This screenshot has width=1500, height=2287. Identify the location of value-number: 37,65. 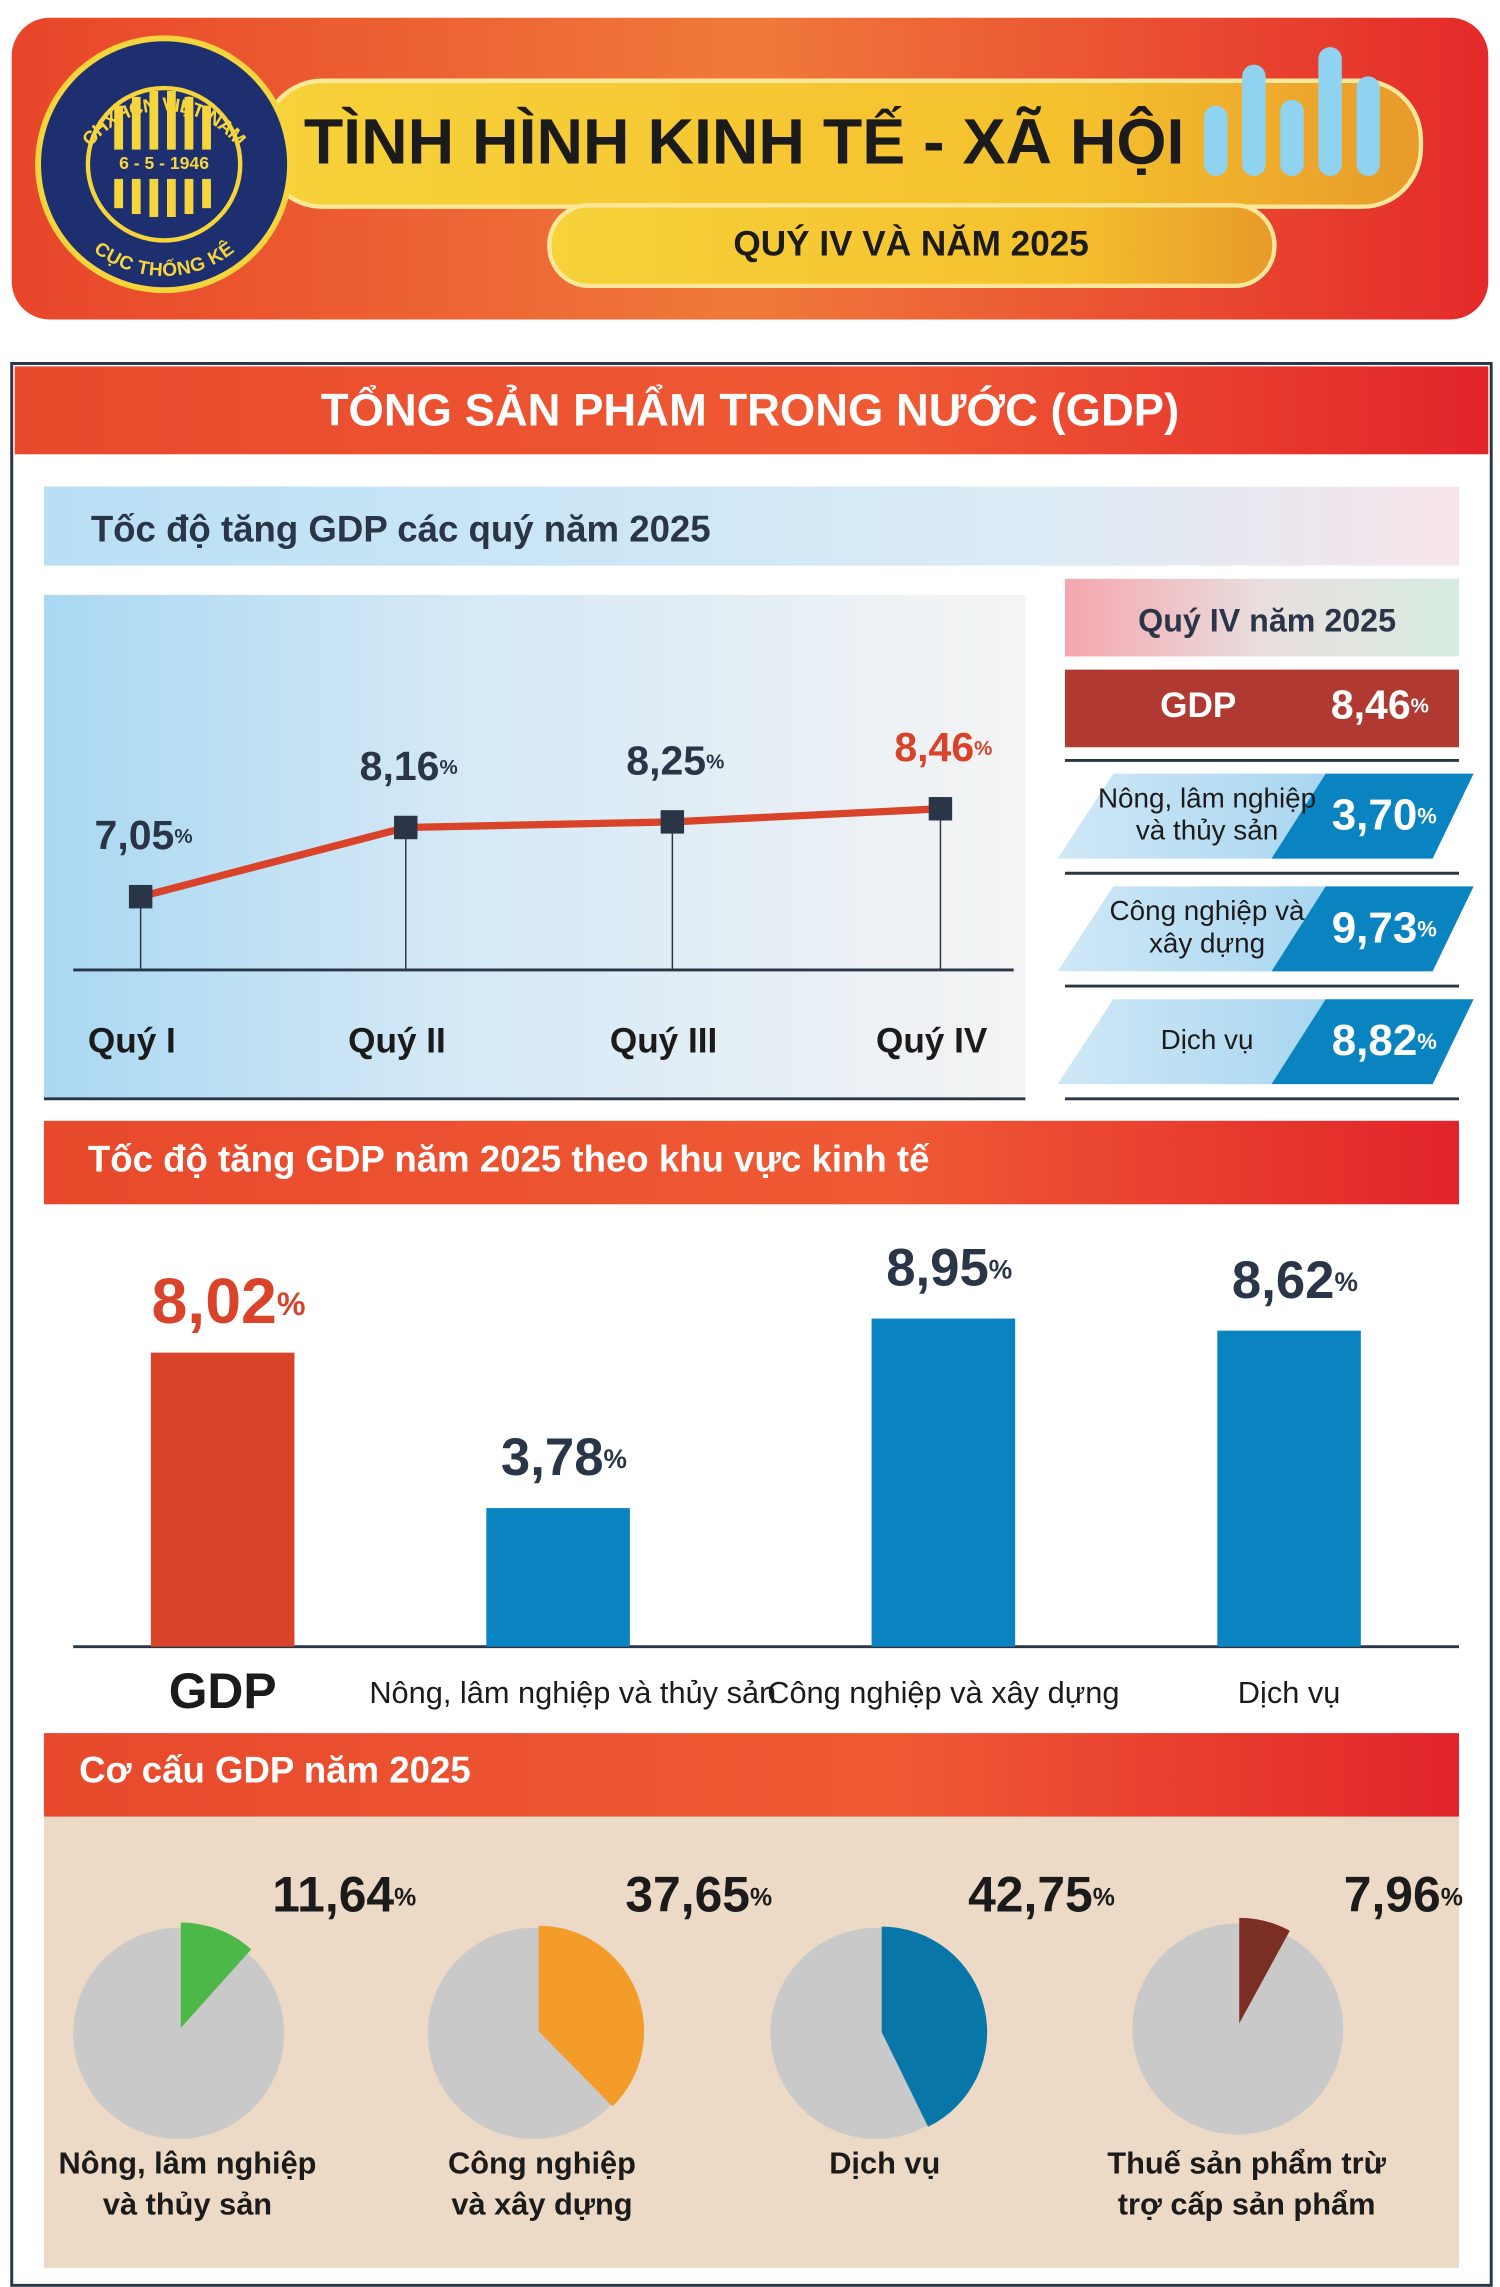
(687, 1895).